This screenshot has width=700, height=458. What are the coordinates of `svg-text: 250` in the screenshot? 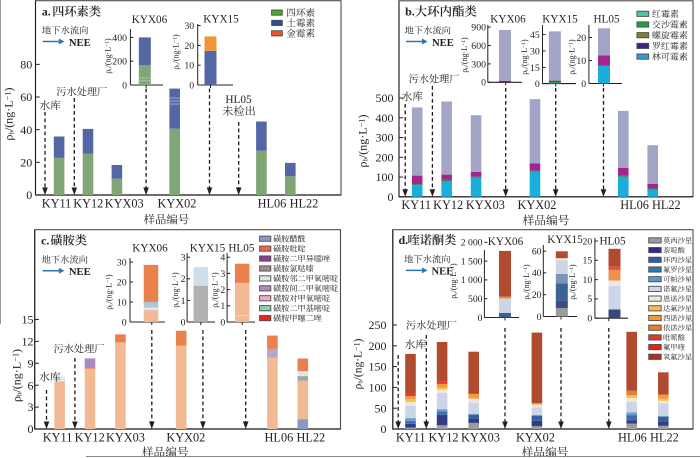 It's located at (378, 325).